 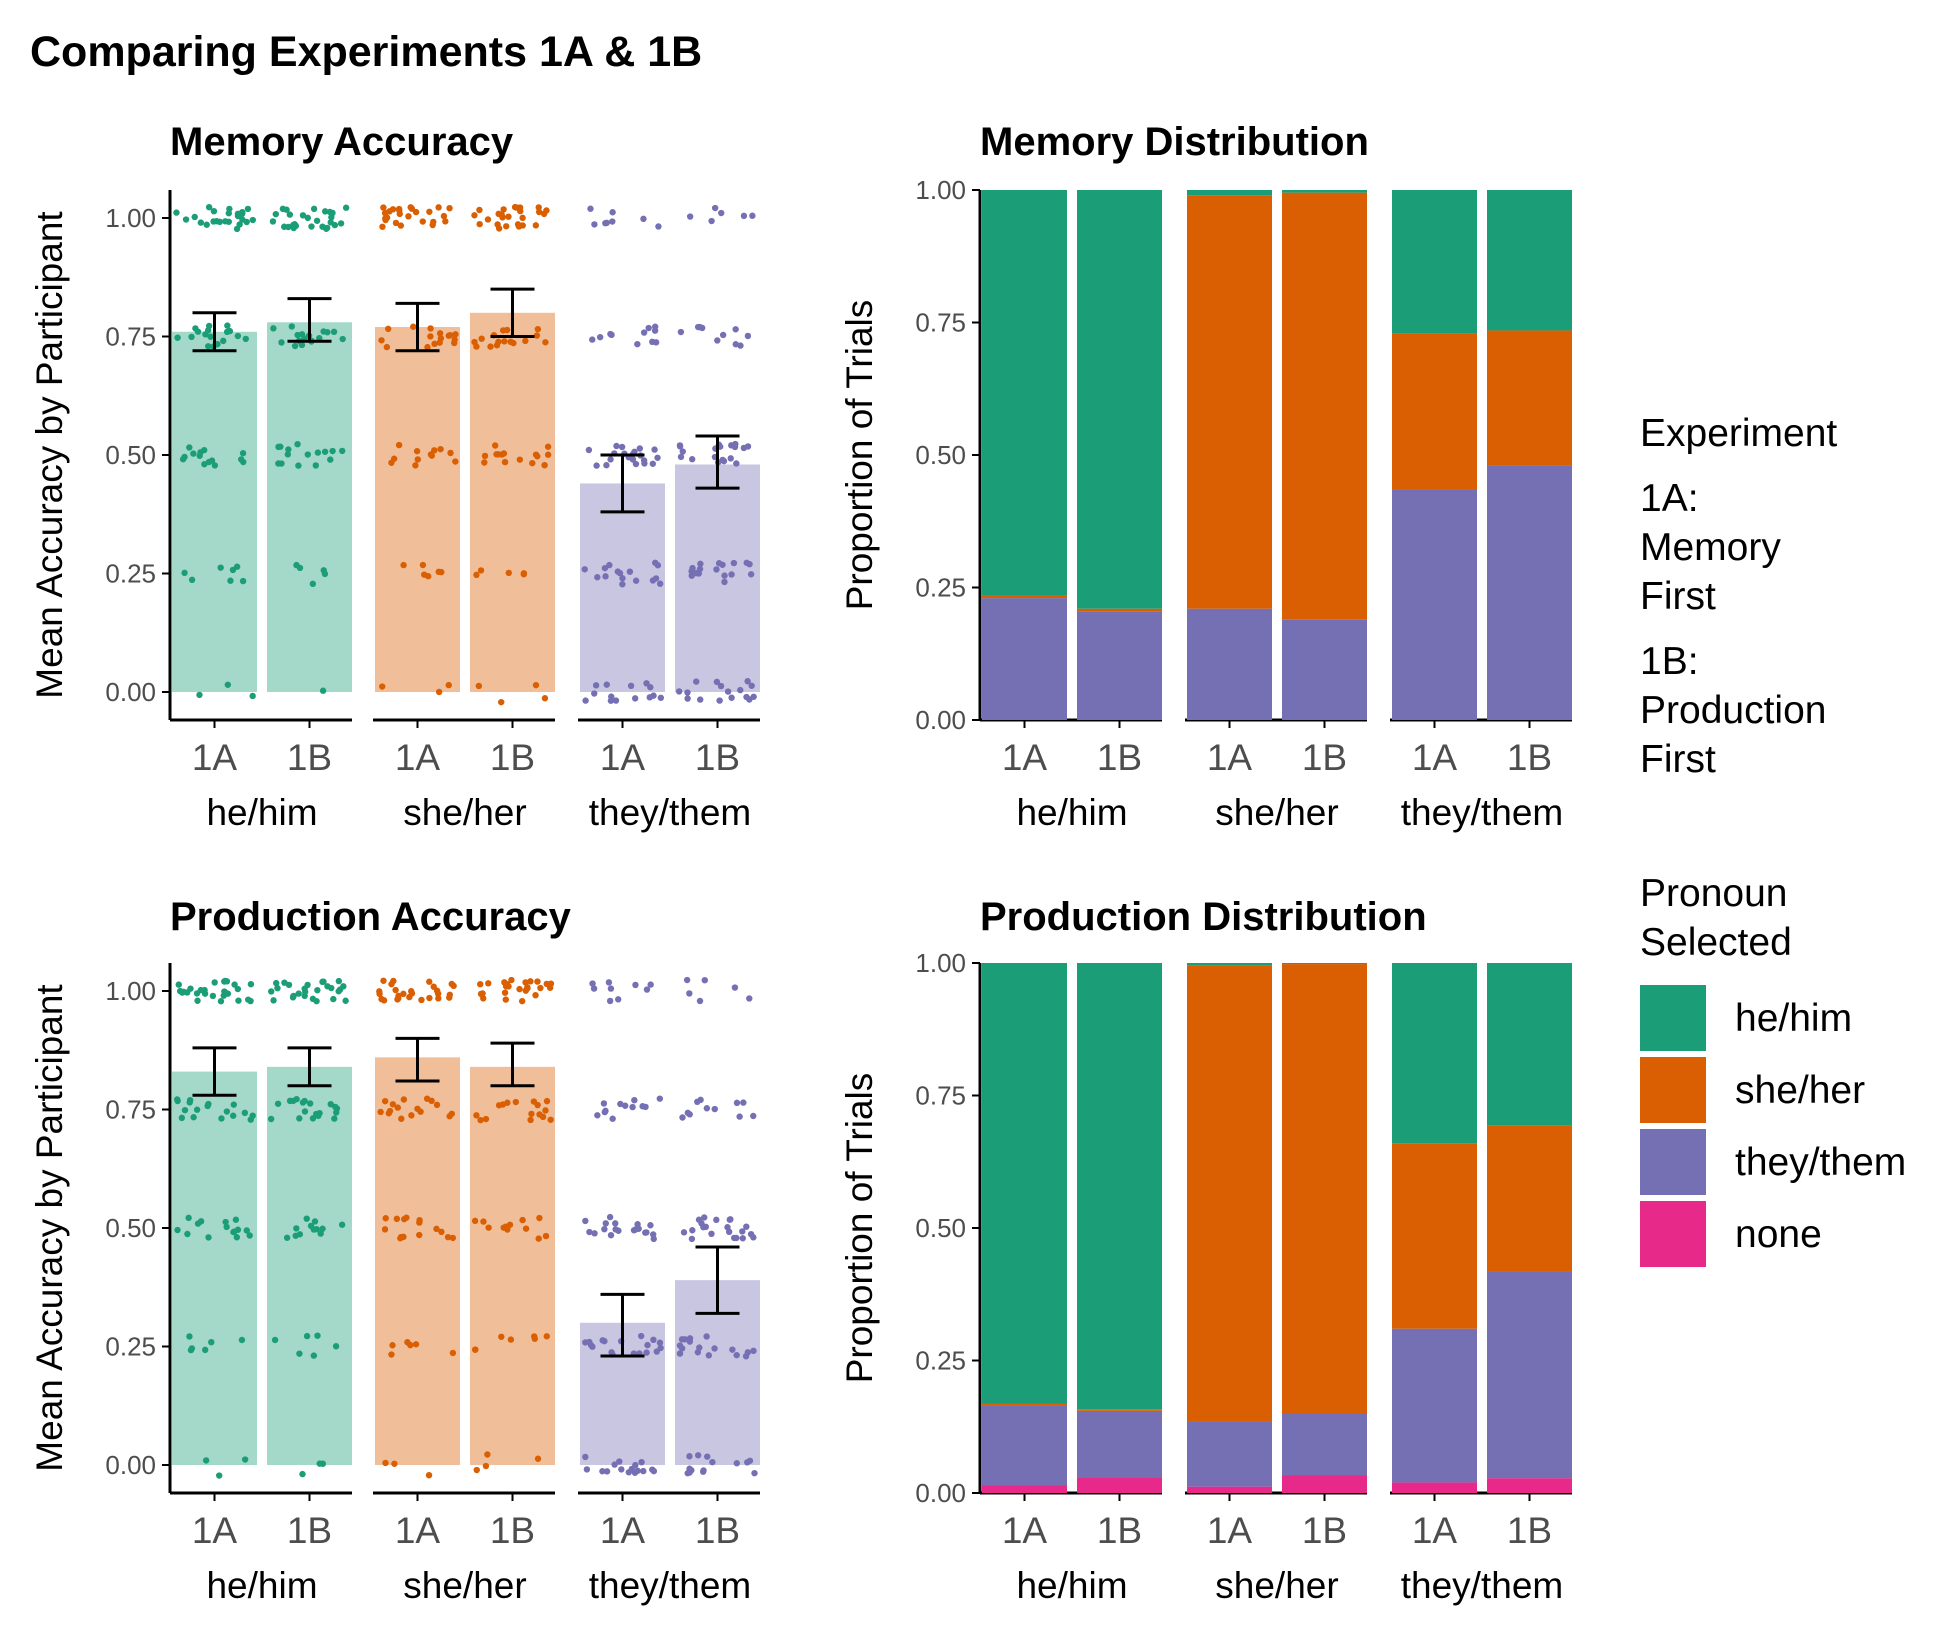 What do you see at coordinates (1482, 812) in the screenshot?
I see `facet-label-they-them: they/them` at bounding box center [1482, 812].